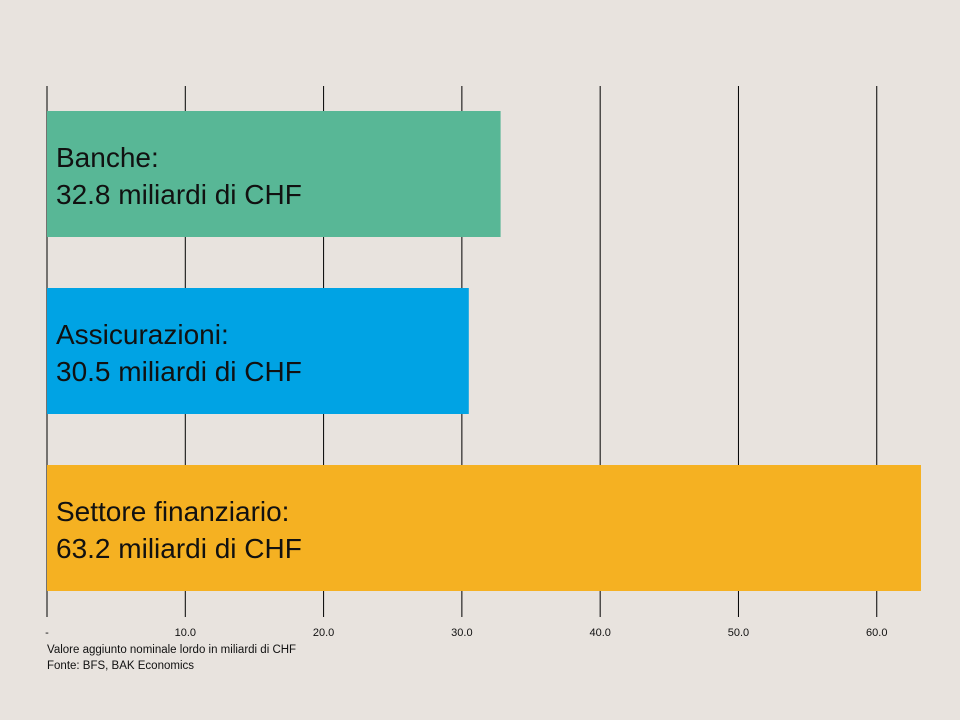  I want to click on x-tick-label-3: 30.0, so click(461, 633).